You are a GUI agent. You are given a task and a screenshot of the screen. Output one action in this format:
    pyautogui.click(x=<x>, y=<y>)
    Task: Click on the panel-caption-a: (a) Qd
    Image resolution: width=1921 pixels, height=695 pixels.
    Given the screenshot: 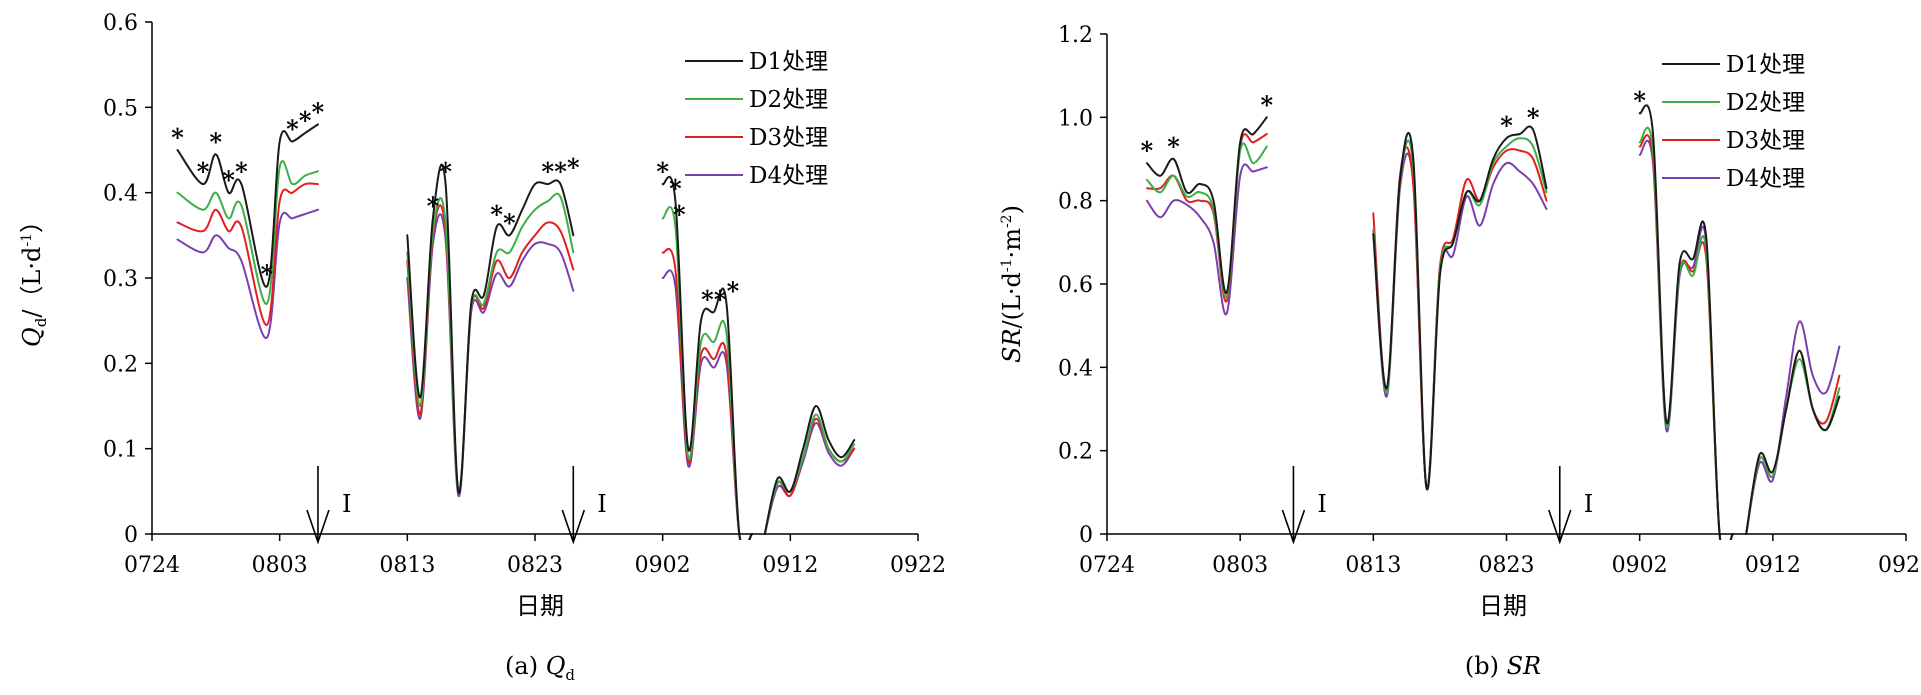 What is the action you would take?
    pyautogui.click(x=540, y=668)
    